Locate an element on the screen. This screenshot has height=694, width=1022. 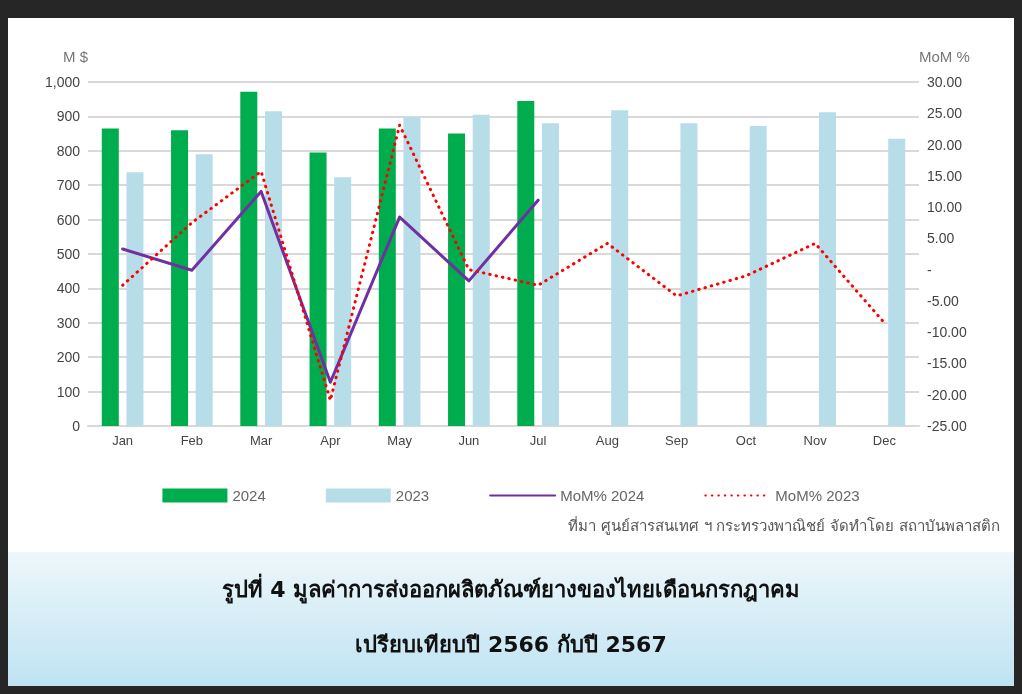
line-series is located at coordinates (330, 286).